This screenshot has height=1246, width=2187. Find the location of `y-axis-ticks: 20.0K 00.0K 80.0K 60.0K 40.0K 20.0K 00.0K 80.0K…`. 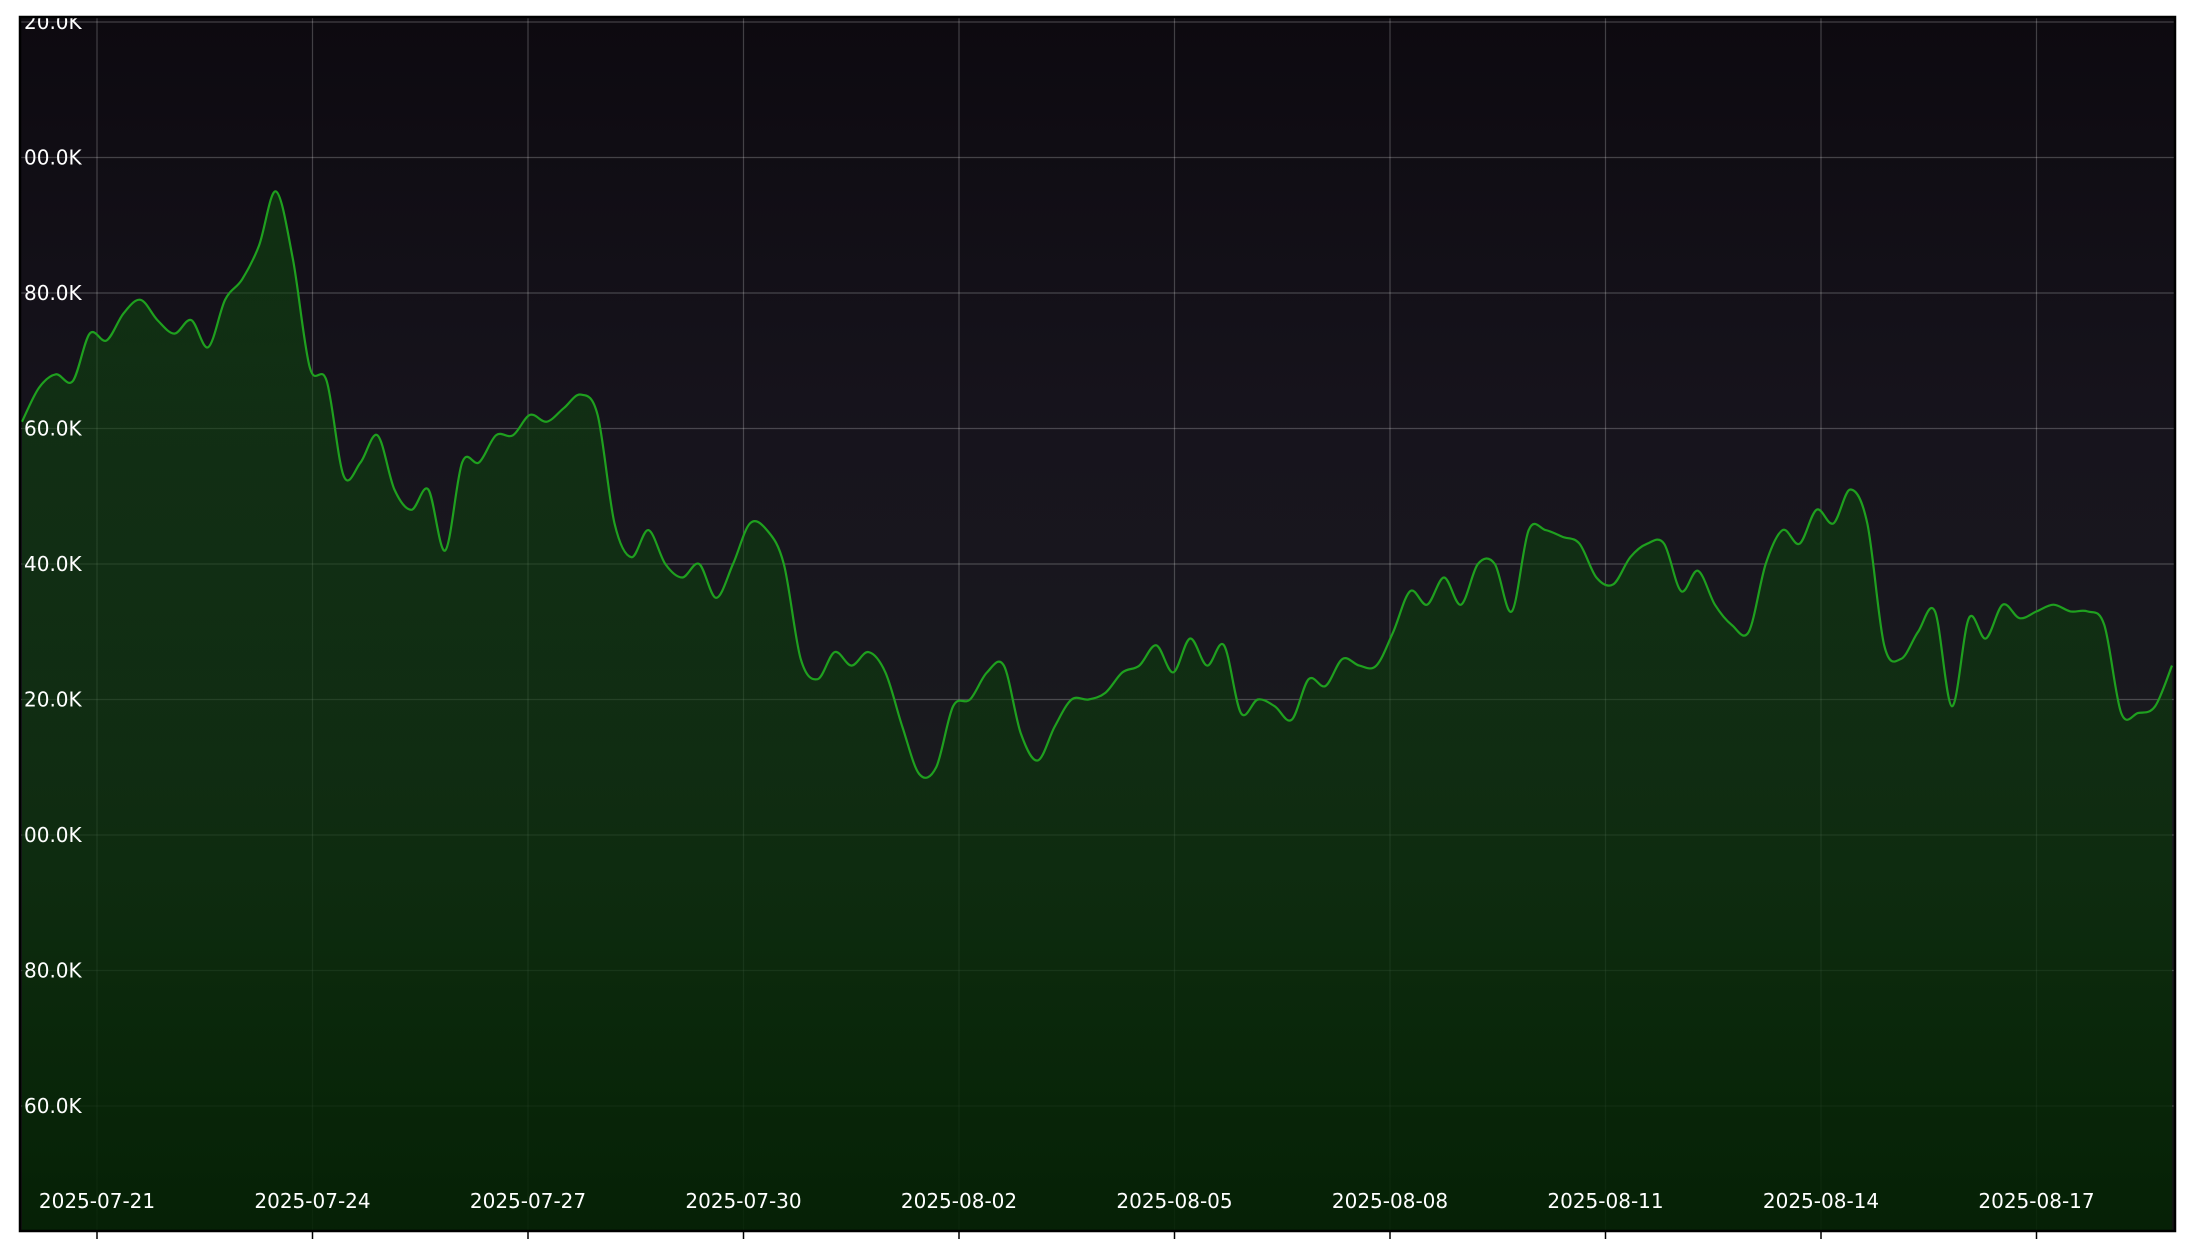

y-axis-ticks: 20.0K 00.0K 80.0K 60.0K 40.0K 20.0K 00.0K 80.0K… is located at coordinates (53, 564).